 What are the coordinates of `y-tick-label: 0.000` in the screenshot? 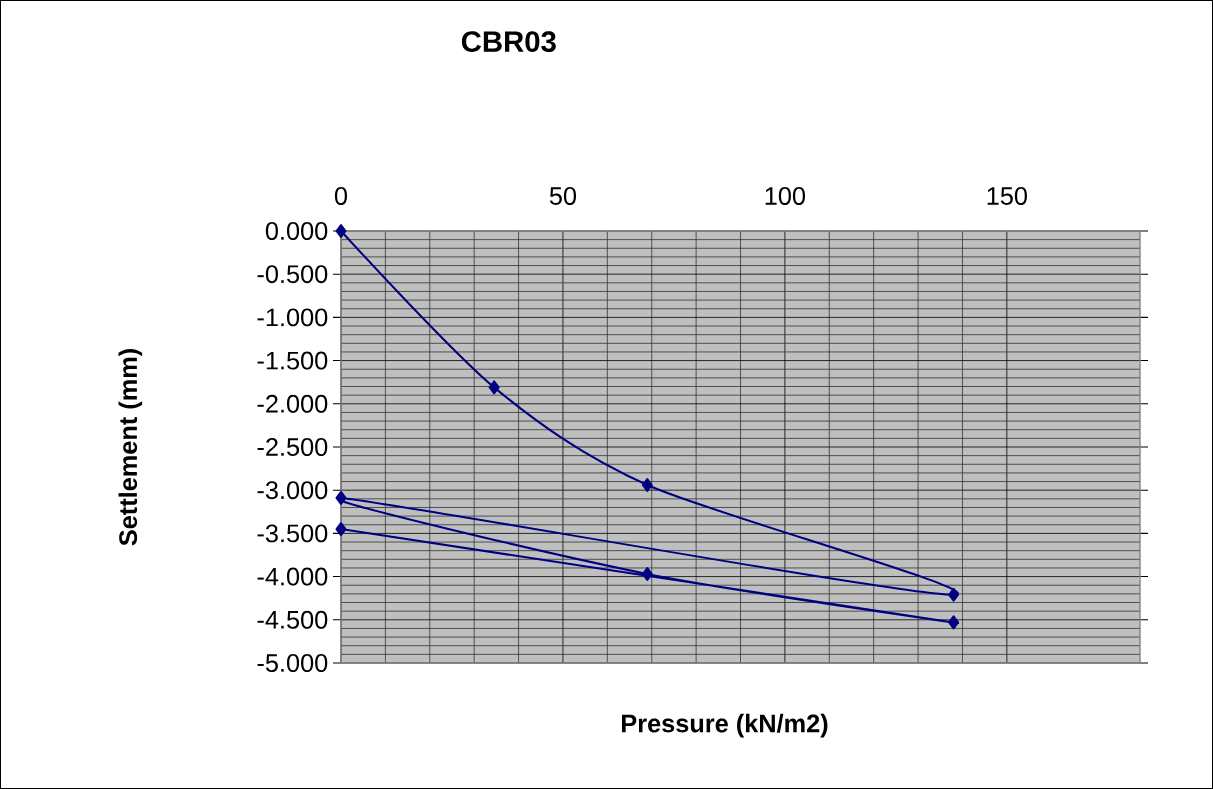 It's located at (296, 231).